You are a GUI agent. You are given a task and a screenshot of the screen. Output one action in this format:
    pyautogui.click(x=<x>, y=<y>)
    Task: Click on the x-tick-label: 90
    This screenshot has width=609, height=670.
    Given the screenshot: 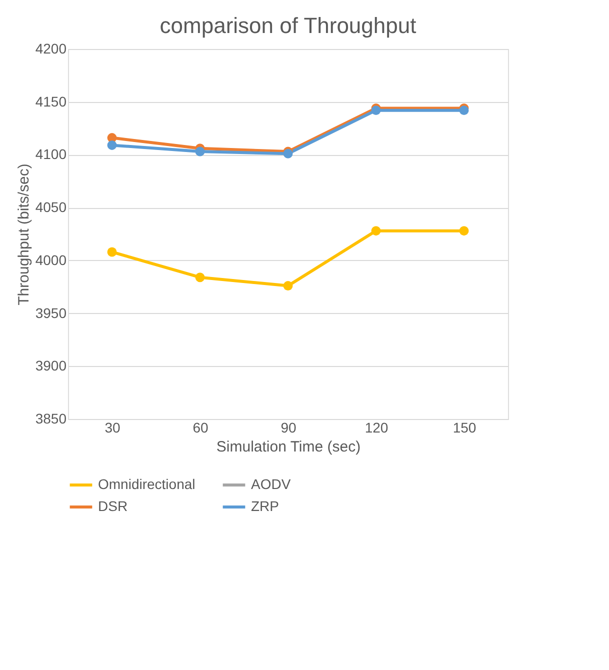 What is the action you would take?
    pyautogui.click(x=288, y=428)
    